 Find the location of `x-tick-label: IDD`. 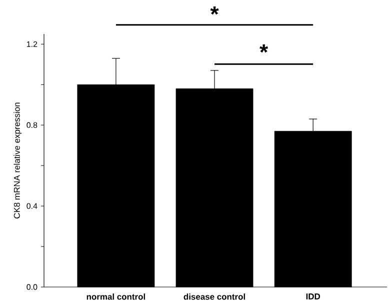

x-tick-label: IDD is located at coordinates (313, 297).